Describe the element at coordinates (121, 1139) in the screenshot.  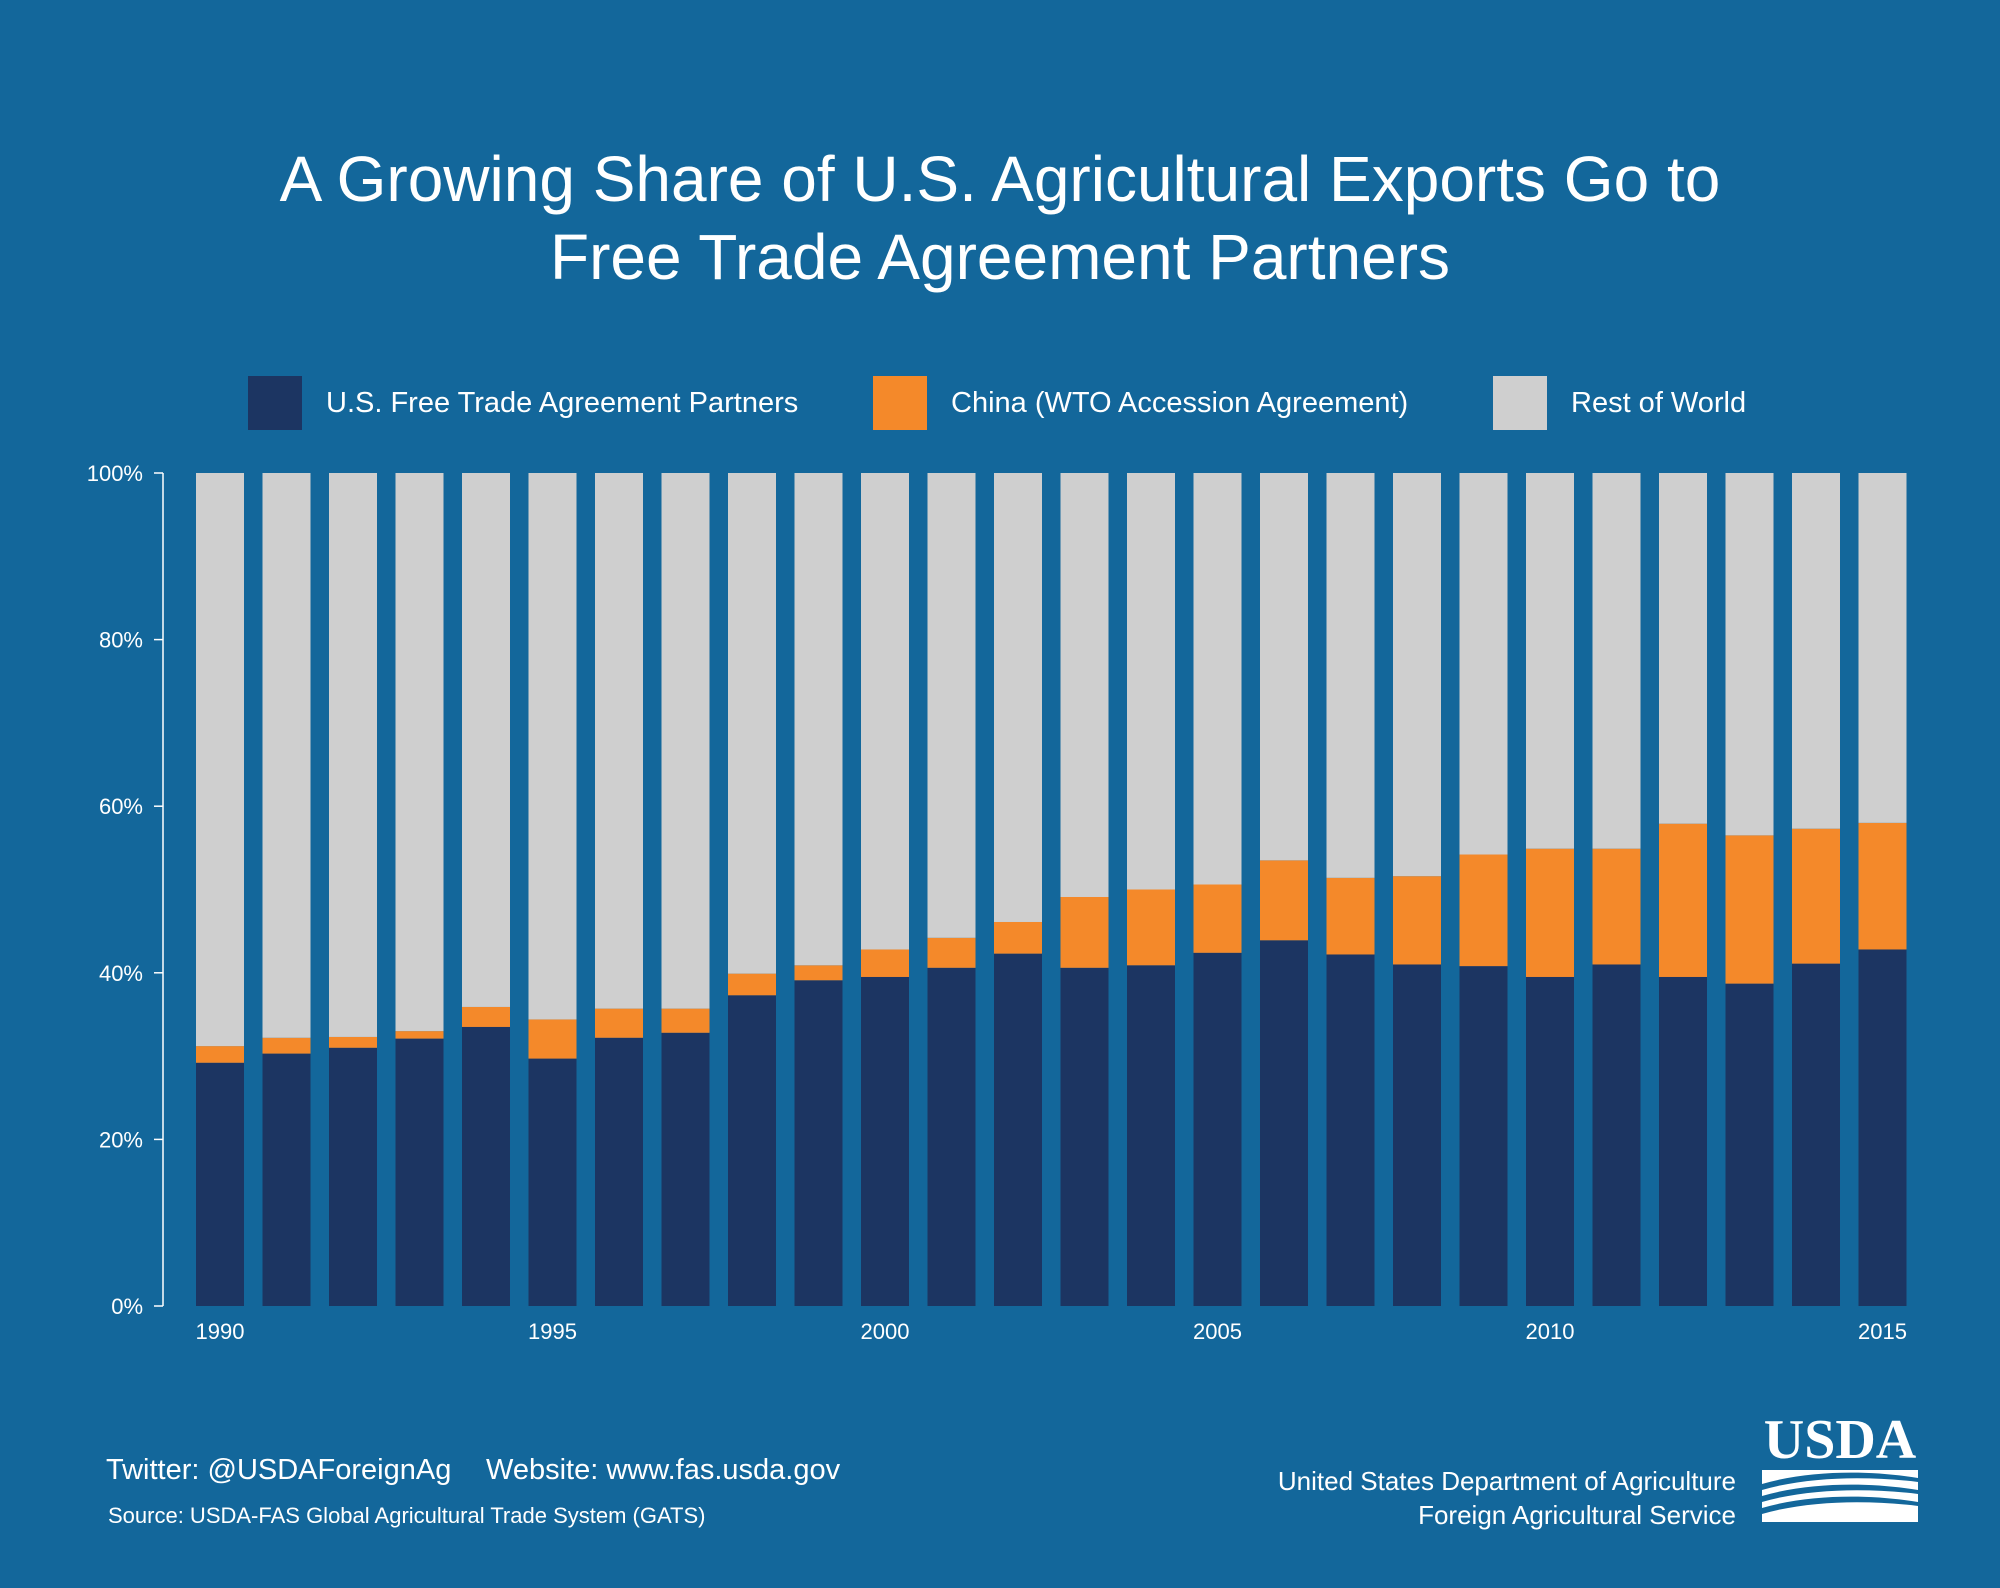
I see `y-tick-label: 20%` at that location.